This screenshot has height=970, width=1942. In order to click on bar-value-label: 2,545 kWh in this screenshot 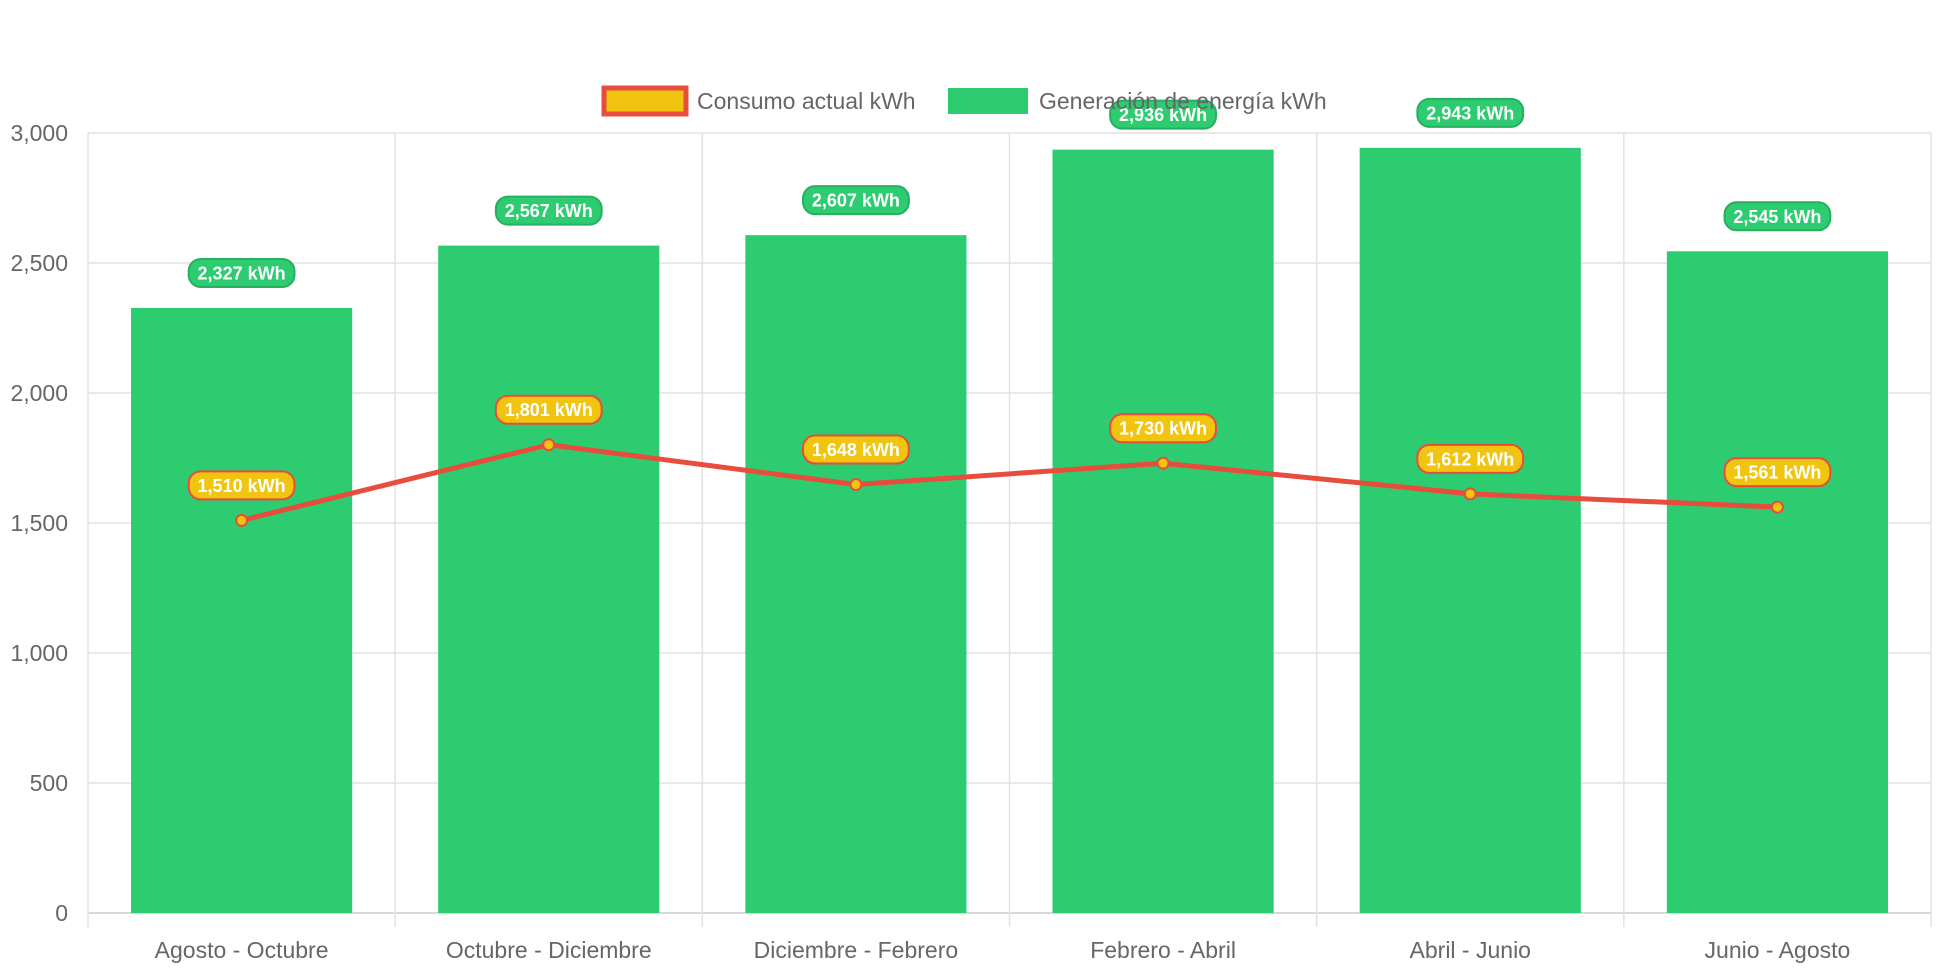, I will do `click(1777, 217)`.